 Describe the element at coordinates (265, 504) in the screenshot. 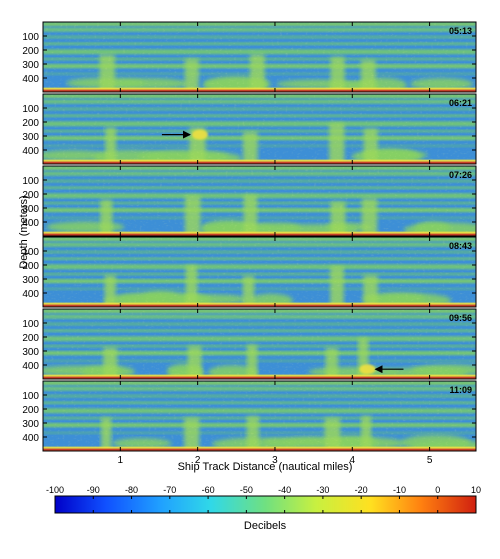

I see `colorbar-gradient` at that location.